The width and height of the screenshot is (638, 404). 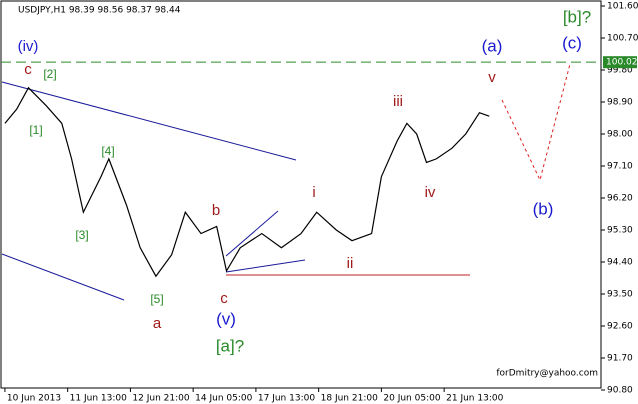 I want to click on level-label: 100.02, so click(x=622, y=63).